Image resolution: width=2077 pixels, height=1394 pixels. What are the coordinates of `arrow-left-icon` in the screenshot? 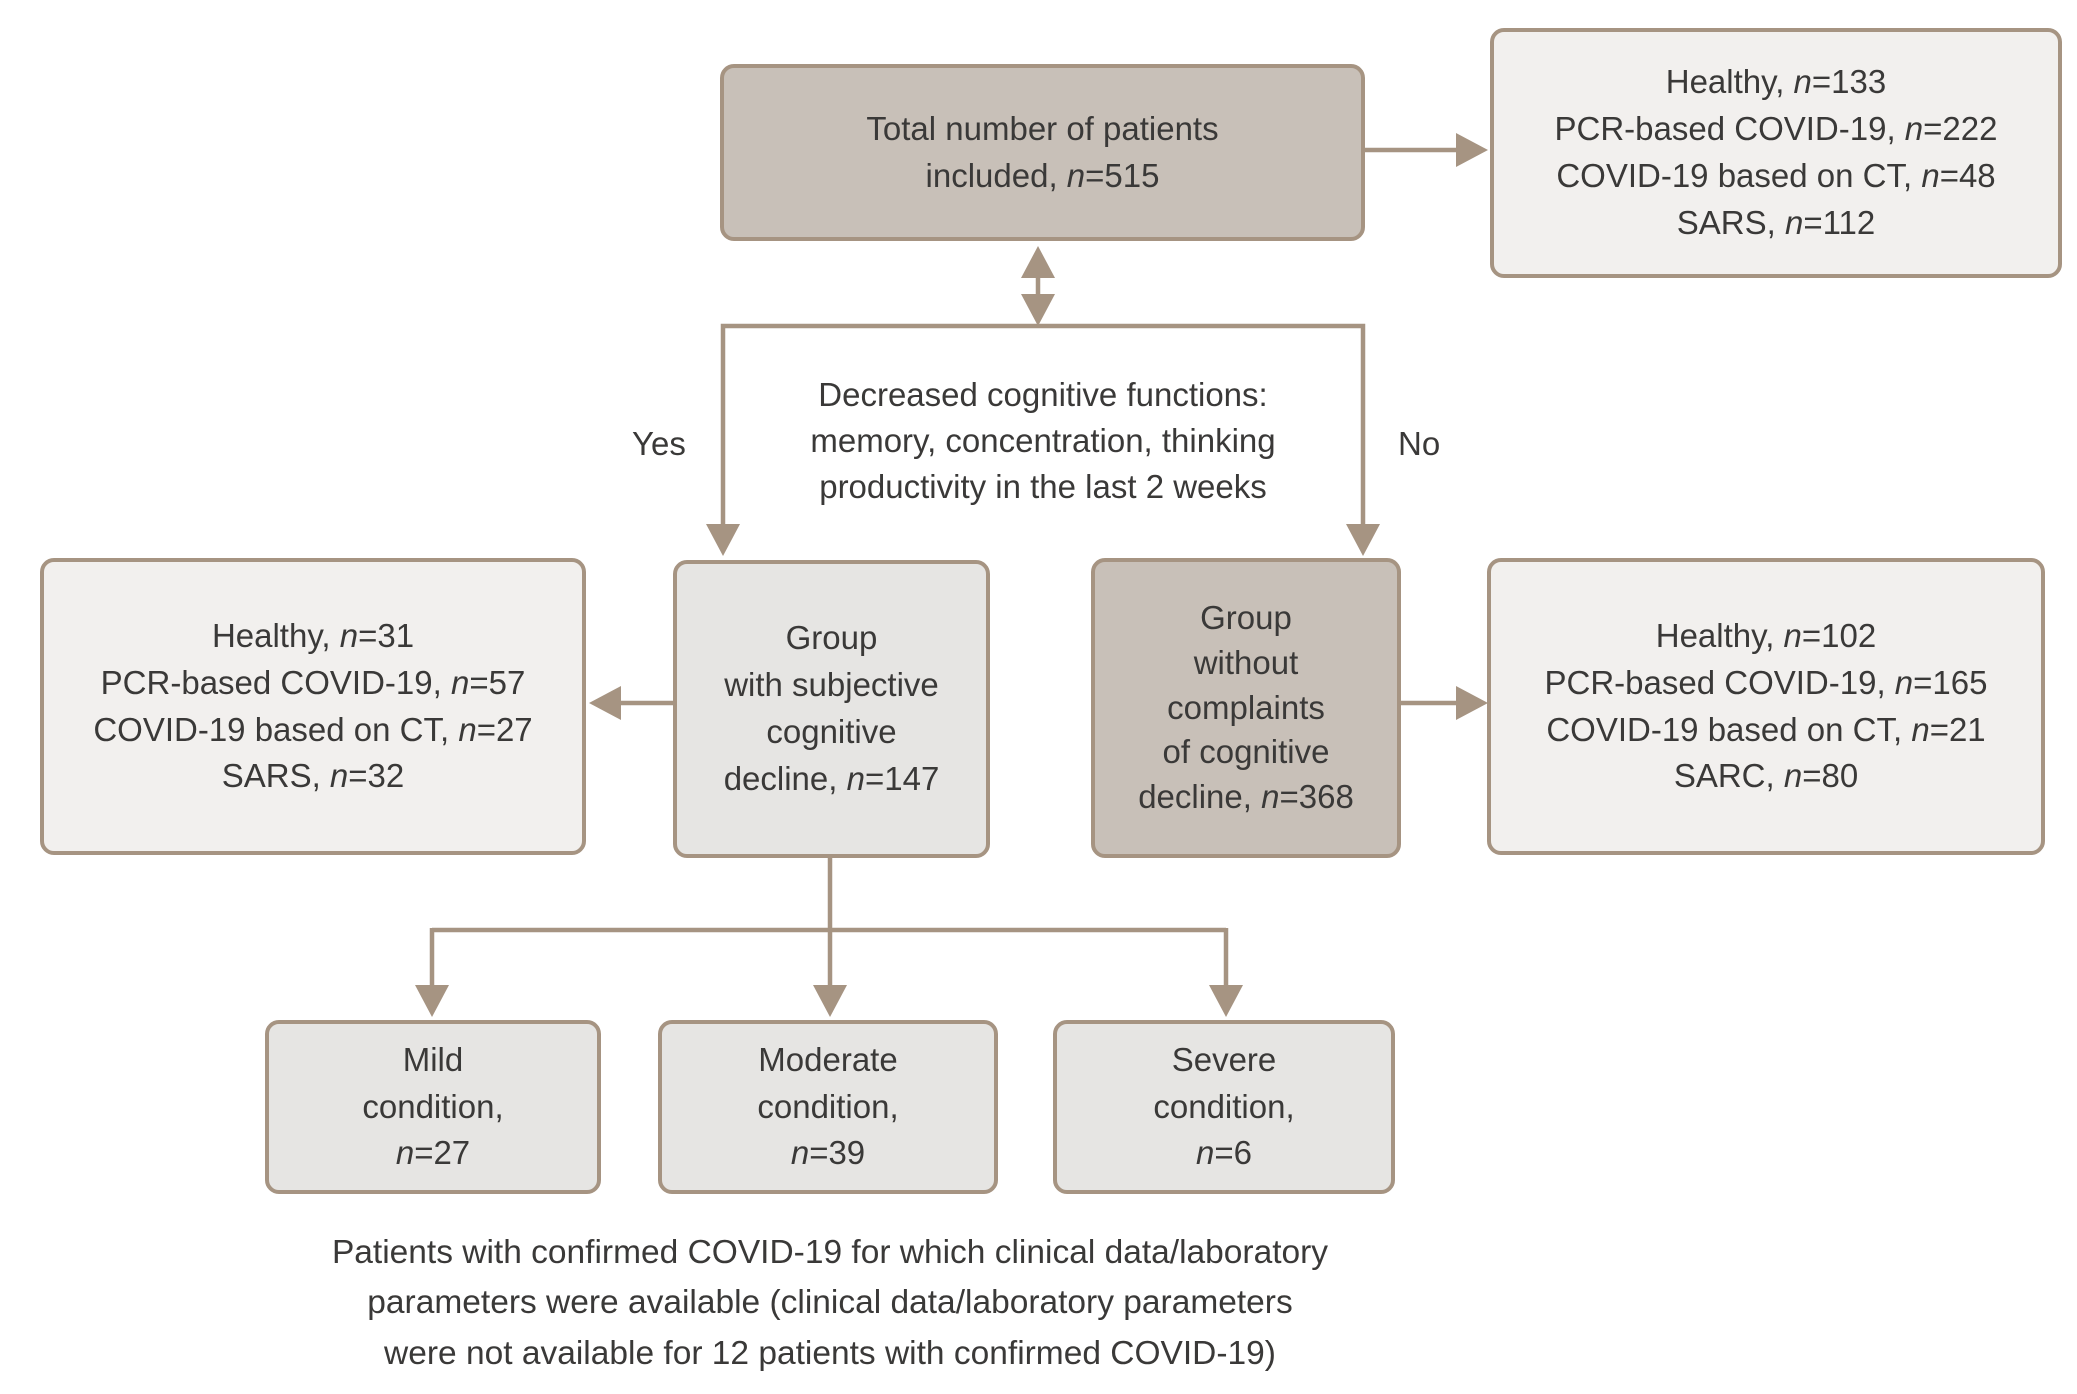 It's located at (605, 703).